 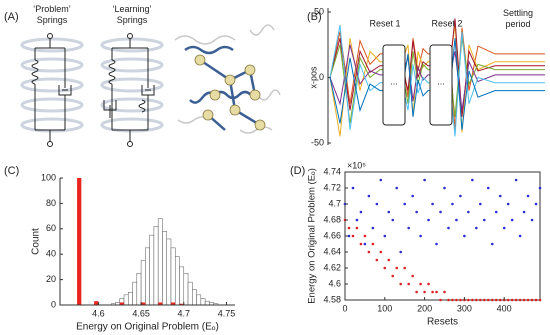 I want to click on y-tick-label: -50, so click(x=317, y=142).